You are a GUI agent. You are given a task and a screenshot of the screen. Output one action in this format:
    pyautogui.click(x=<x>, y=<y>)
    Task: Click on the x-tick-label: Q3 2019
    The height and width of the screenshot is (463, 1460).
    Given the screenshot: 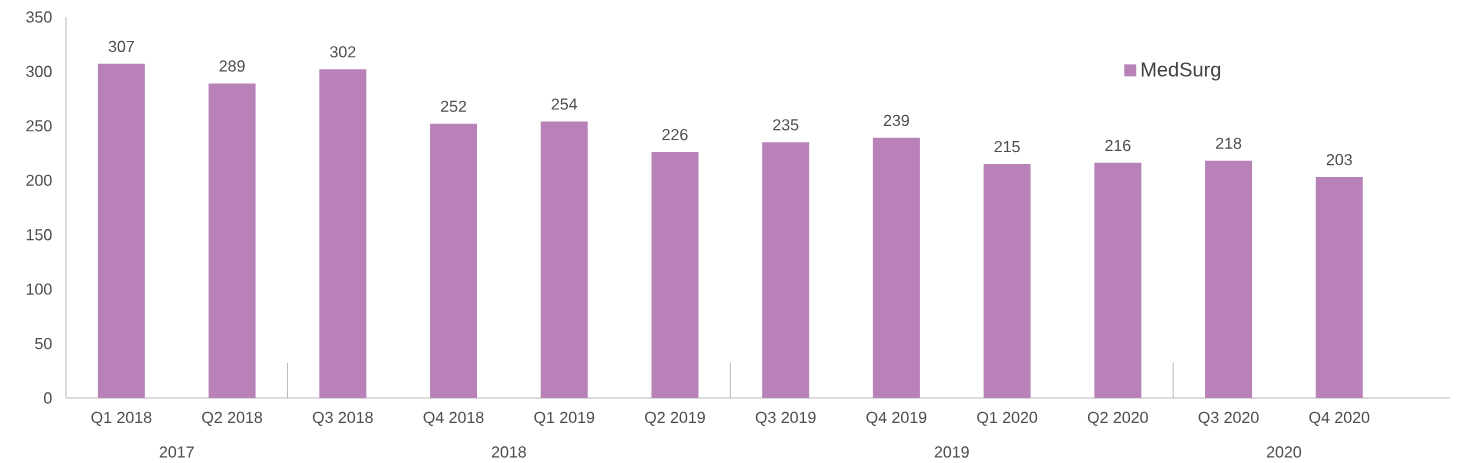 What is the action you would take?
    pyautogui.click(x=785, y=418)
    